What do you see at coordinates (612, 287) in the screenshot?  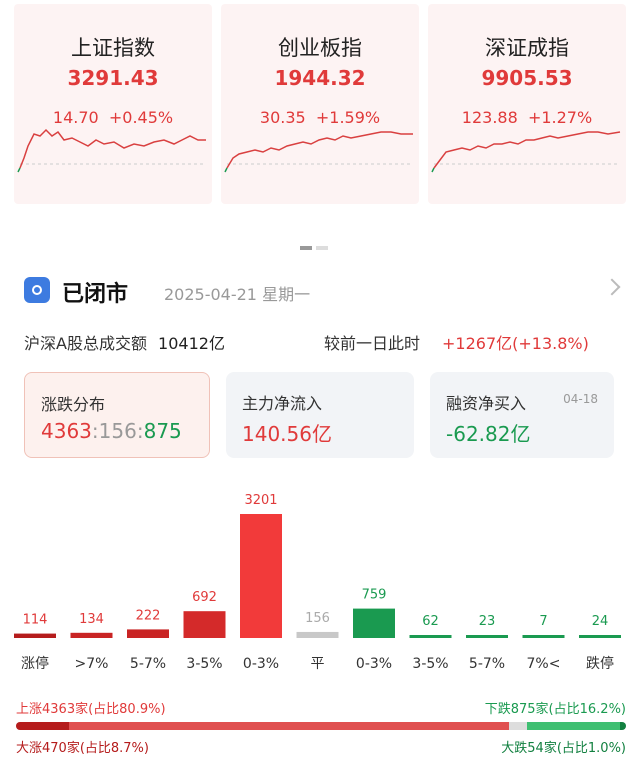 I see `chevron-right-icon` at bounding box center [612, 287].